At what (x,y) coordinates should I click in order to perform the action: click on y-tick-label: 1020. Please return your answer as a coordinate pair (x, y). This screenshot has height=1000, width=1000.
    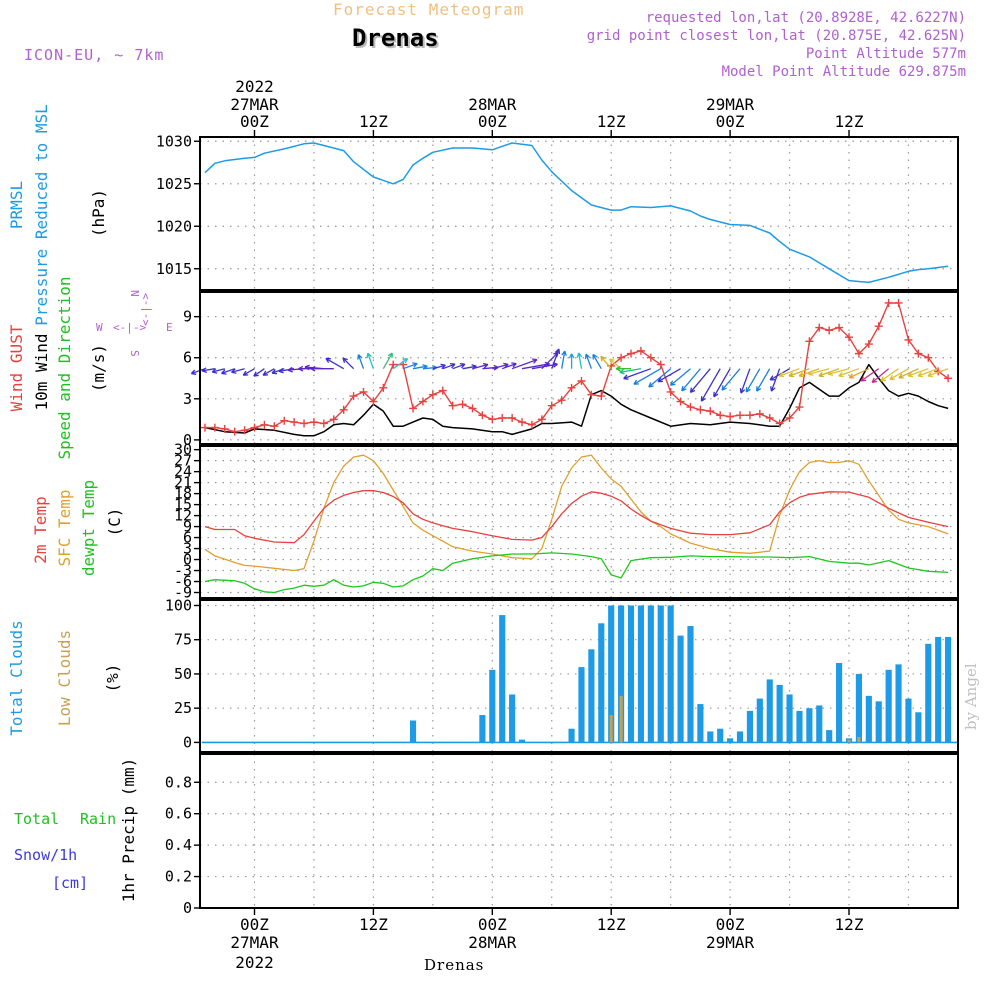
    Looking at the image, I should click on (174, 226).